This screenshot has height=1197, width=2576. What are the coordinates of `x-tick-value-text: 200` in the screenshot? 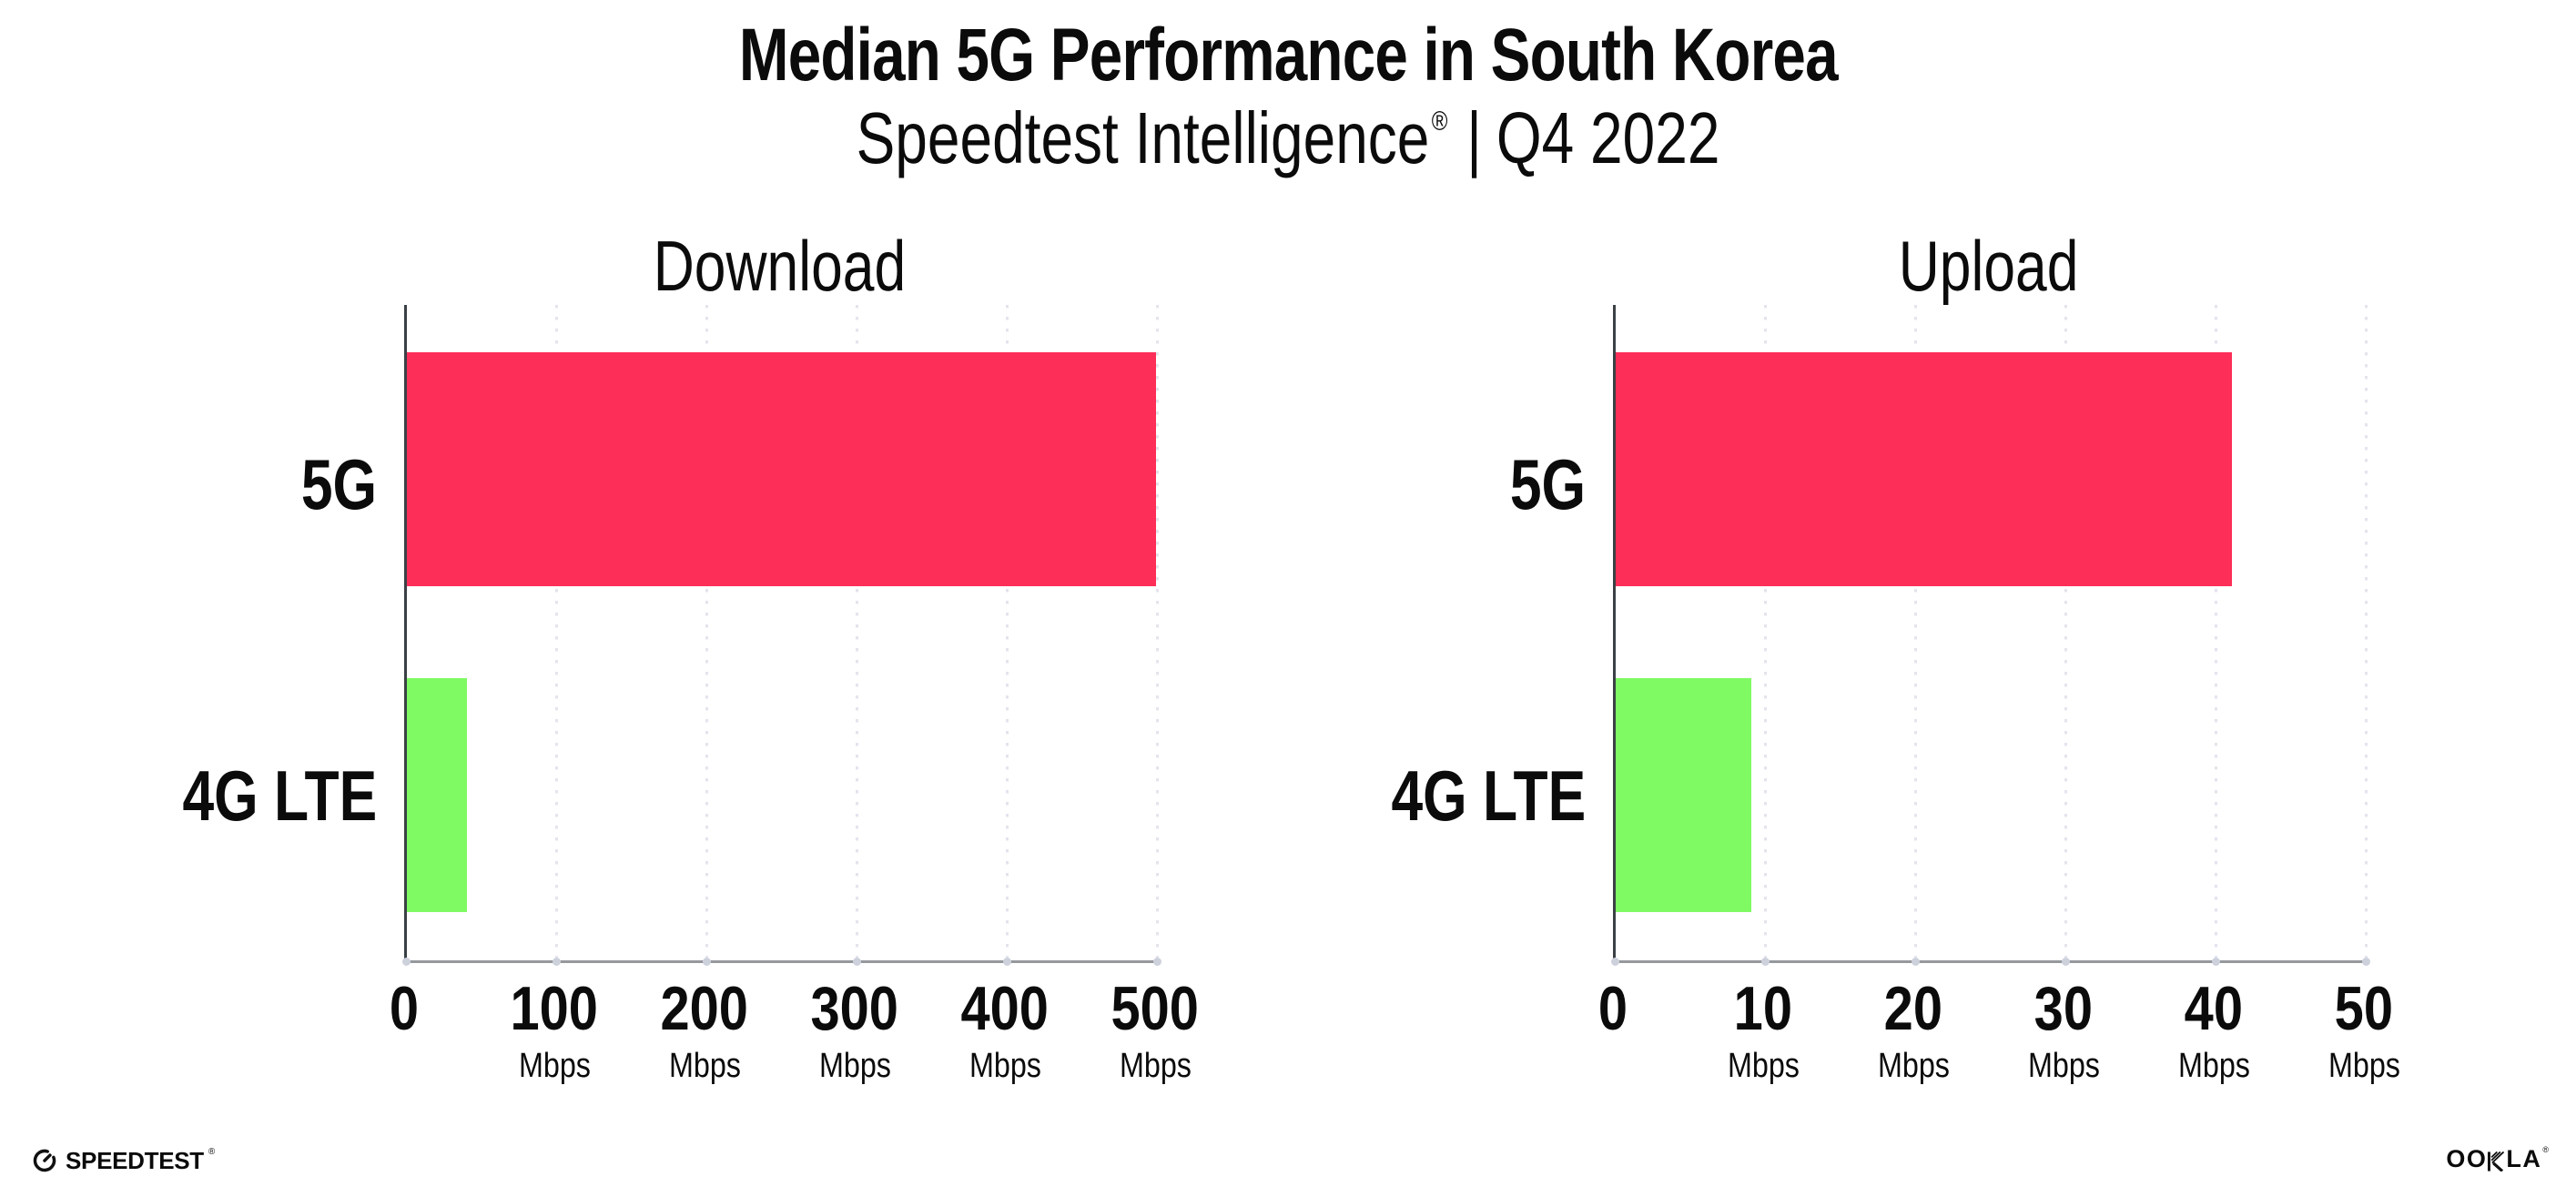 It's located at (704, 1008).